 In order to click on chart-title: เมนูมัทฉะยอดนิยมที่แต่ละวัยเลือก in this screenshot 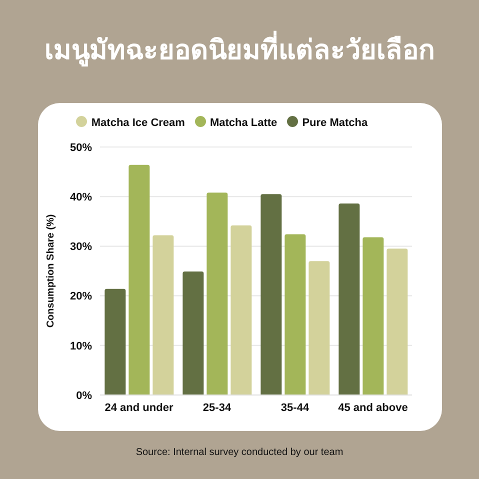, I will do `click(240, 49)`.